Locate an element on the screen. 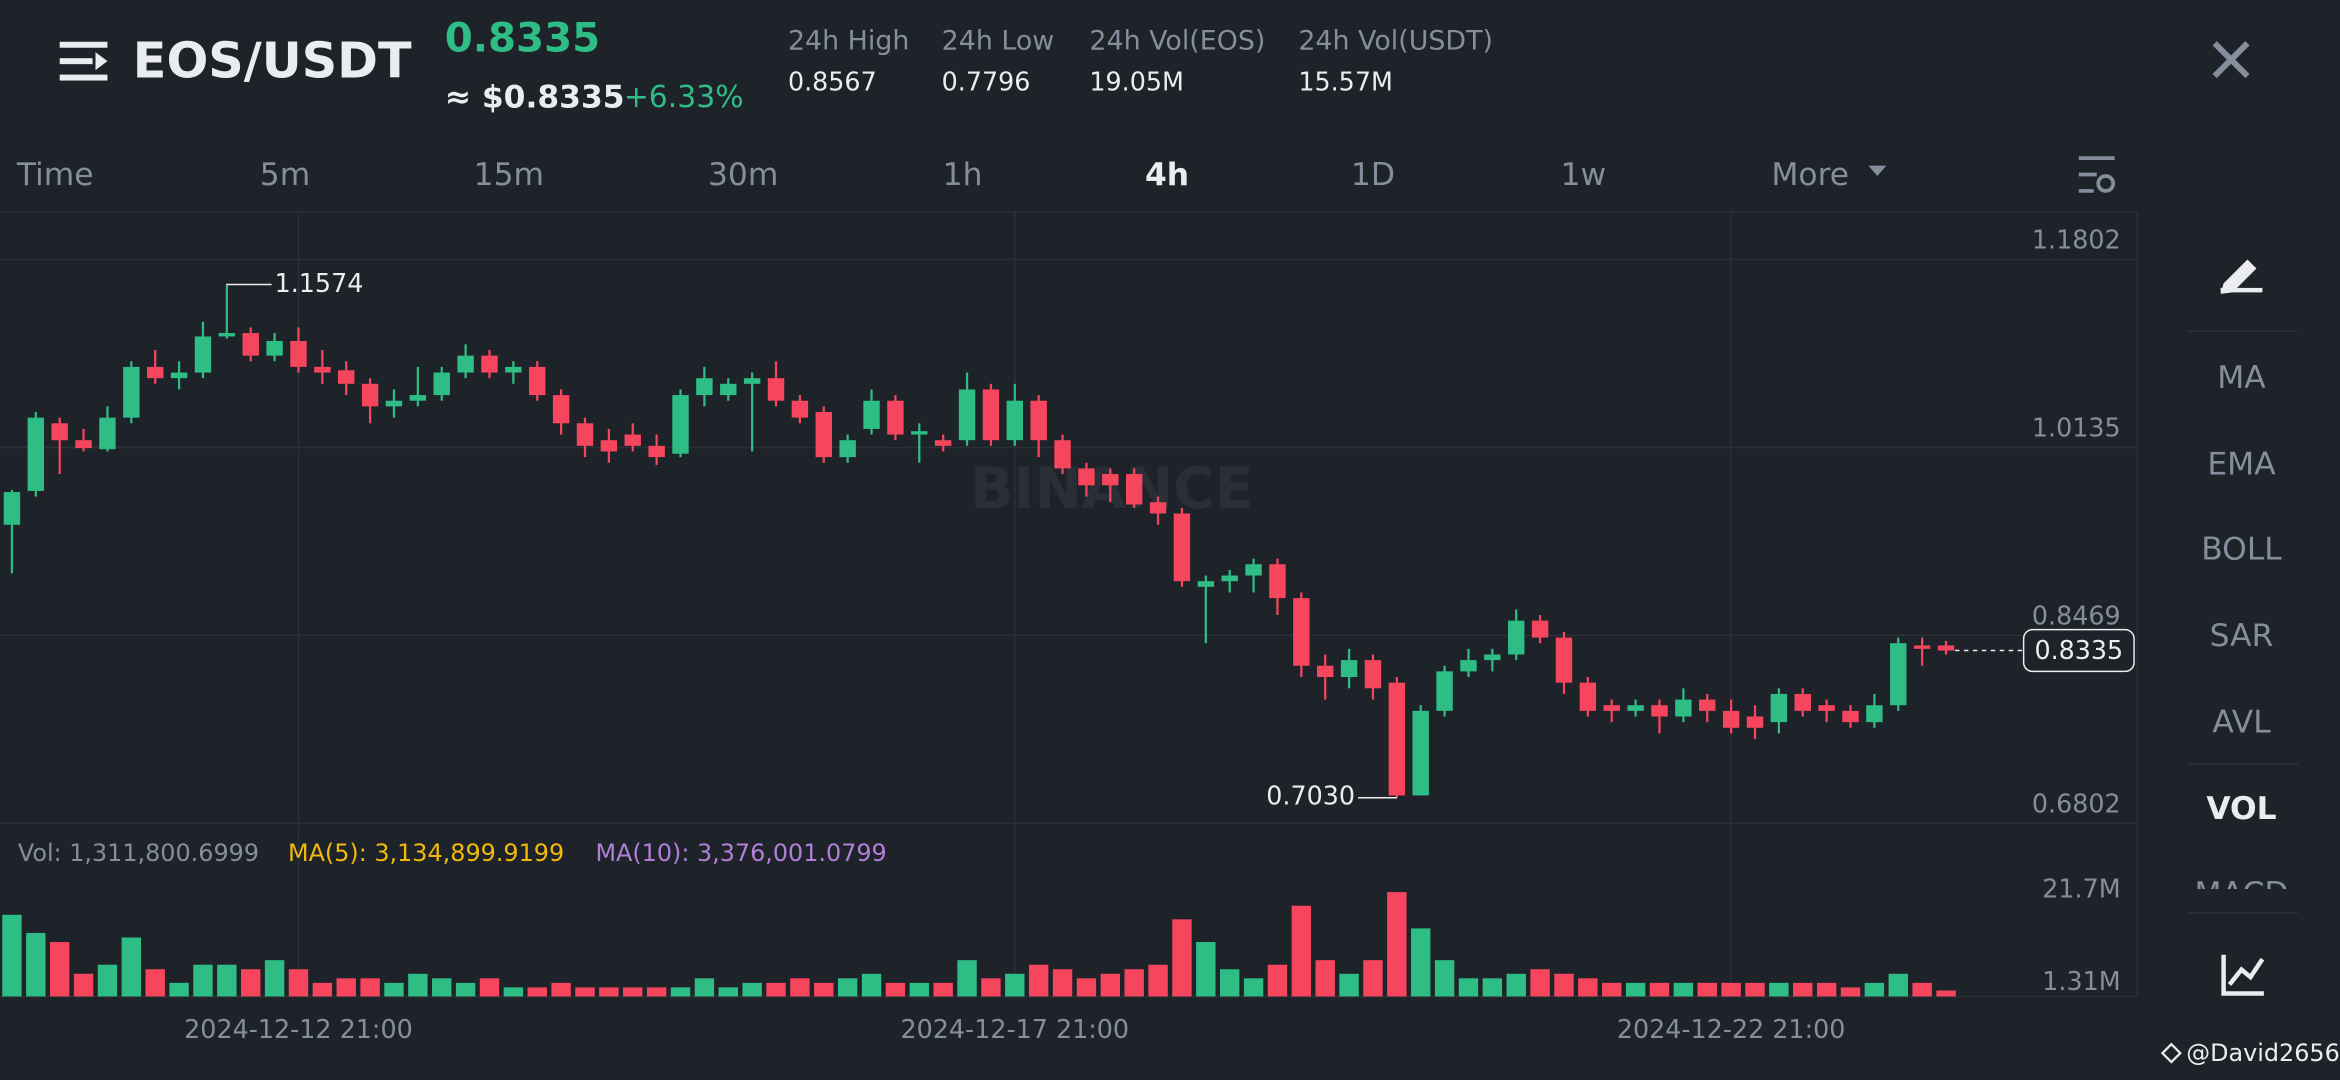 The image size is (2340, 1080). low-label: 0.7030 is located at coordinates (1310, 796).